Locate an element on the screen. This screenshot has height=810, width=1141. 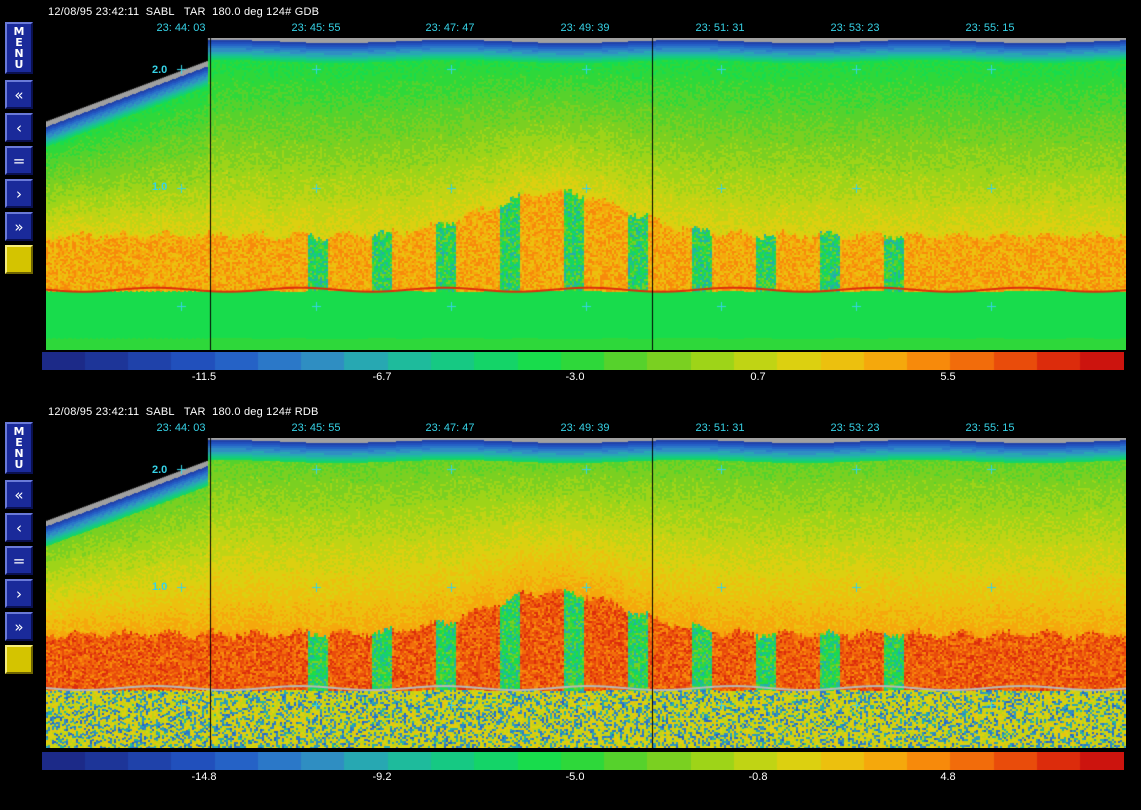
colorbar-tick: -6.7 is located at coordinates (382, 377).